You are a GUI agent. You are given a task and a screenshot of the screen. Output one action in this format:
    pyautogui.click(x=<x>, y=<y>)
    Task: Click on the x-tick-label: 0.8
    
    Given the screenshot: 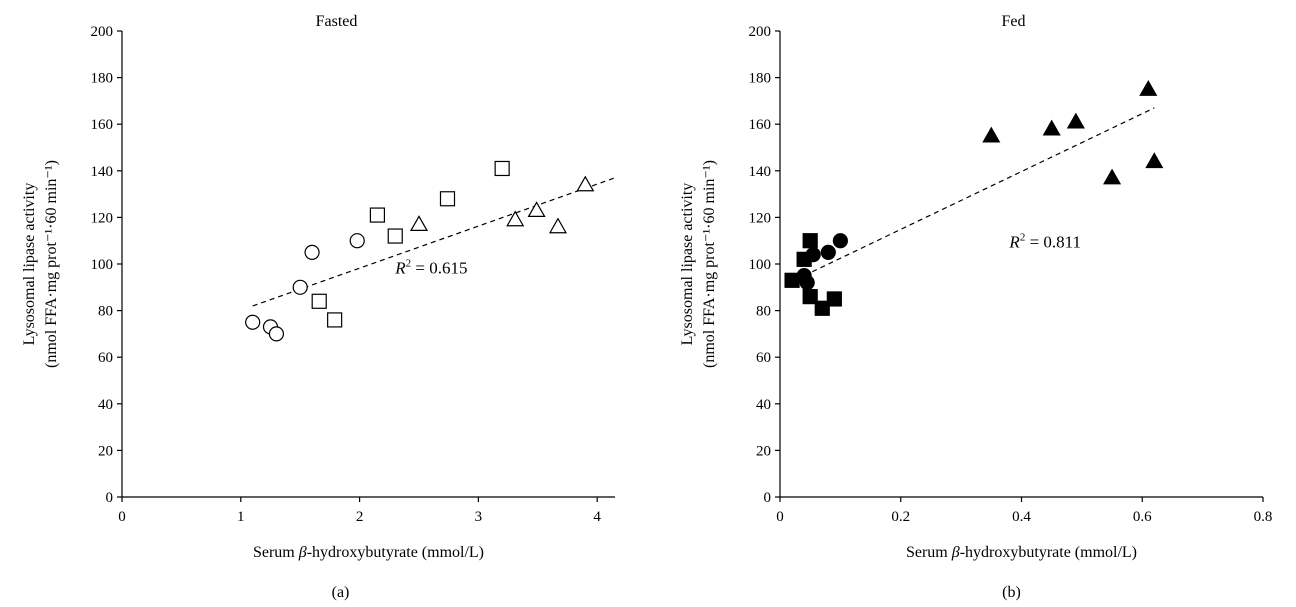 What is the action you would take?
    pyautogui.click(x=1263, y=517)
    